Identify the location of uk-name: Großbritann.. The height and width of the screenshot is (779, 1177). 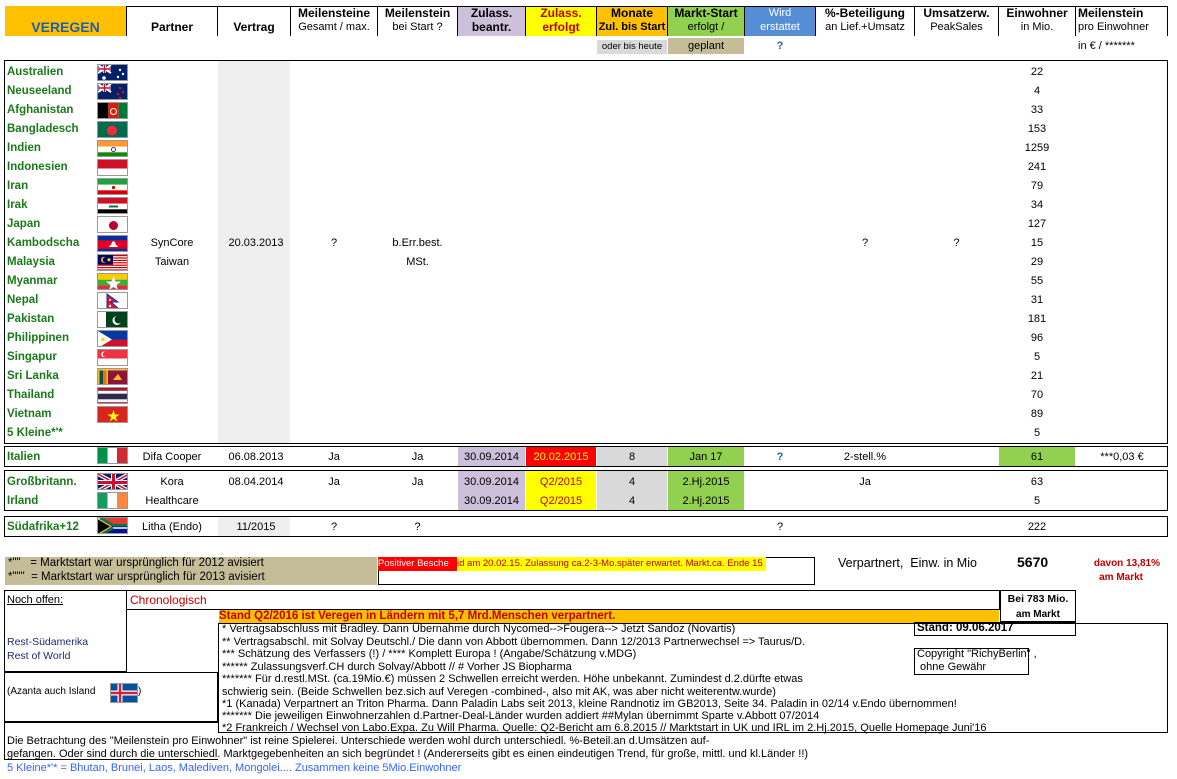
(42, 482).